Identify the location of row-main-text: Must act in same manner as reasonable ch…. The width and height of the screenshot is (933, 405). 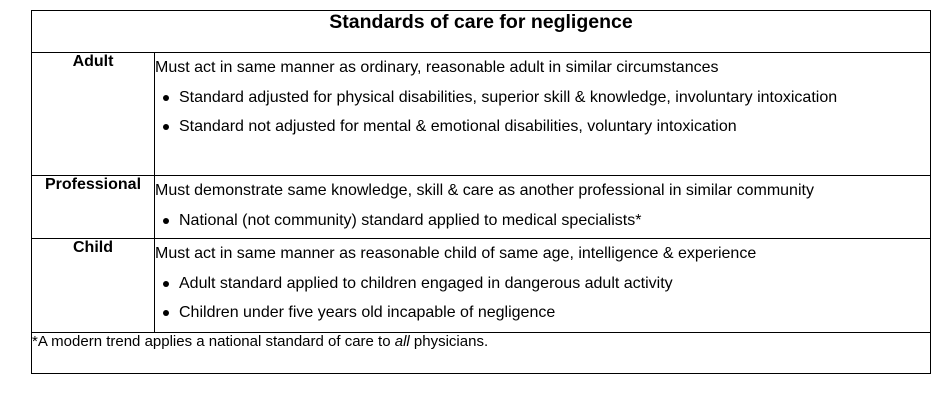
(456, 253).